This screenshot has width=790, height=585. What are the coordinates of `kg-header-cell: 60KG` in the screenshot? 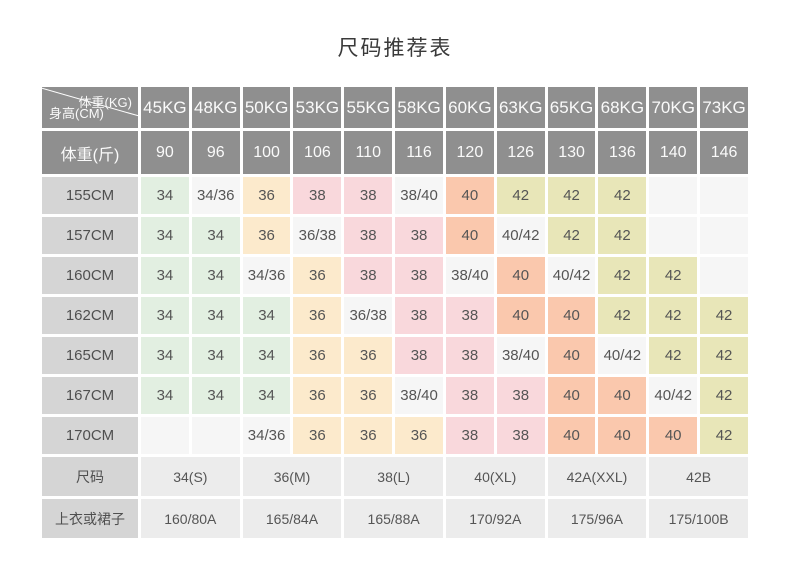 It's located at (469, 107).